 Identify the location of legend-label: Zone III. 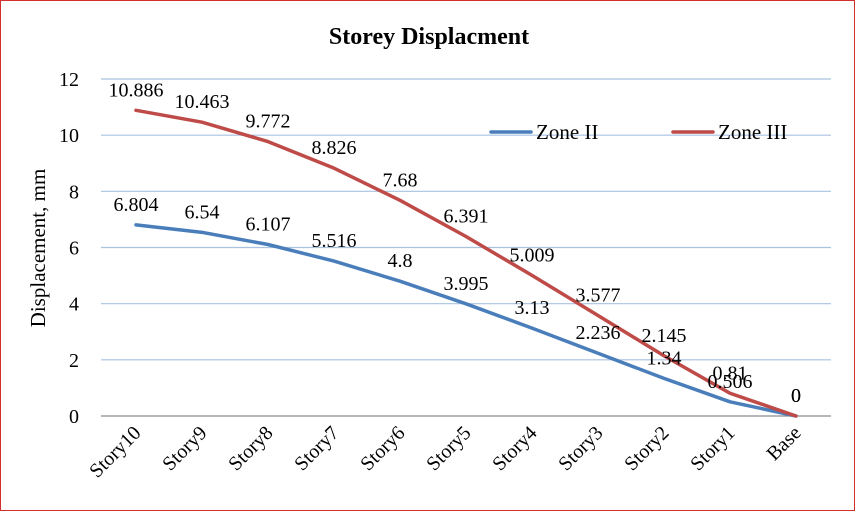
(752, 132).